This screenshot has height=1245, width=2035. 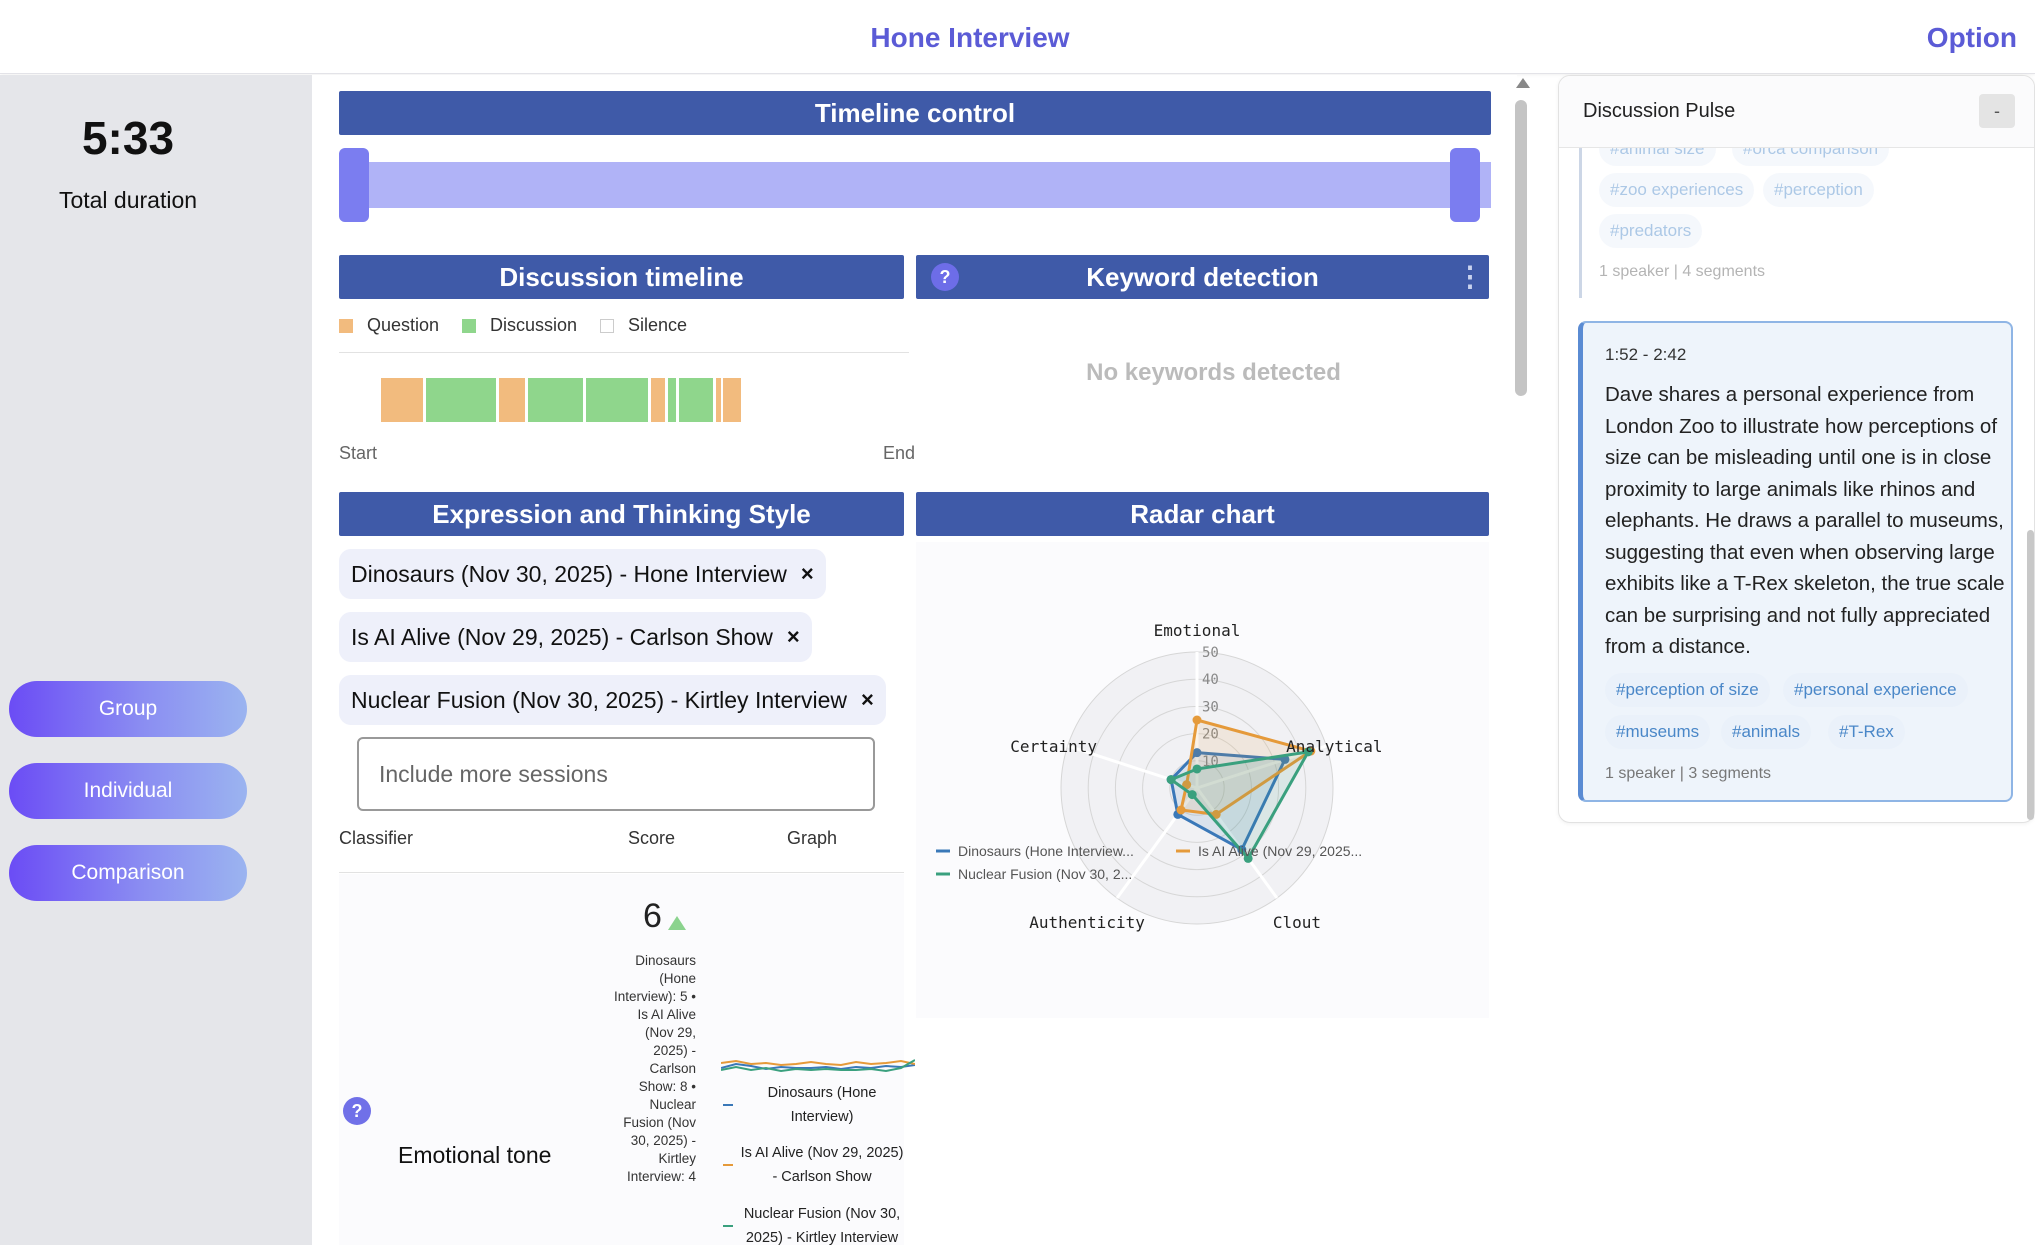 I want to click on sparkline-is-ai-alive, so click(x=818, y=1063).